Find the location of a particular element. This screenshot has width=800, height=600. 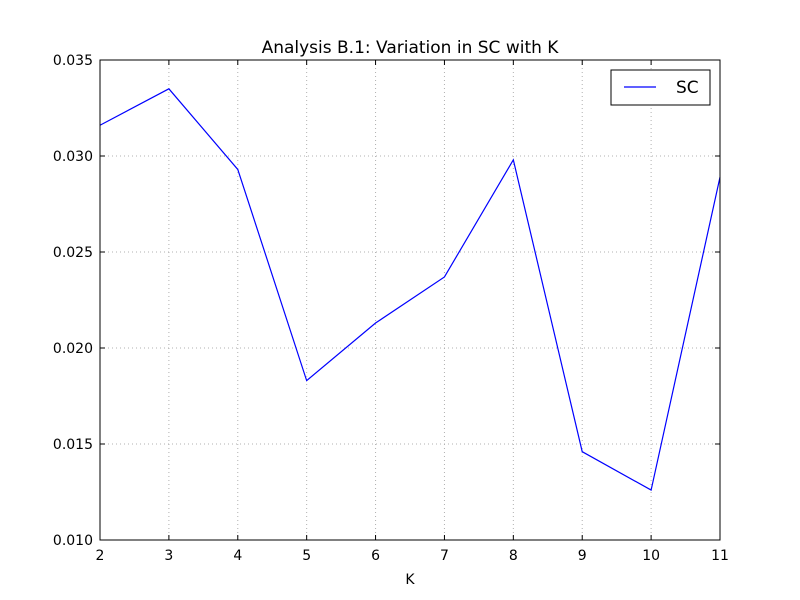

chart-title: Analysis B.1: Variation in SC with K is located at coordinates (411, 48).